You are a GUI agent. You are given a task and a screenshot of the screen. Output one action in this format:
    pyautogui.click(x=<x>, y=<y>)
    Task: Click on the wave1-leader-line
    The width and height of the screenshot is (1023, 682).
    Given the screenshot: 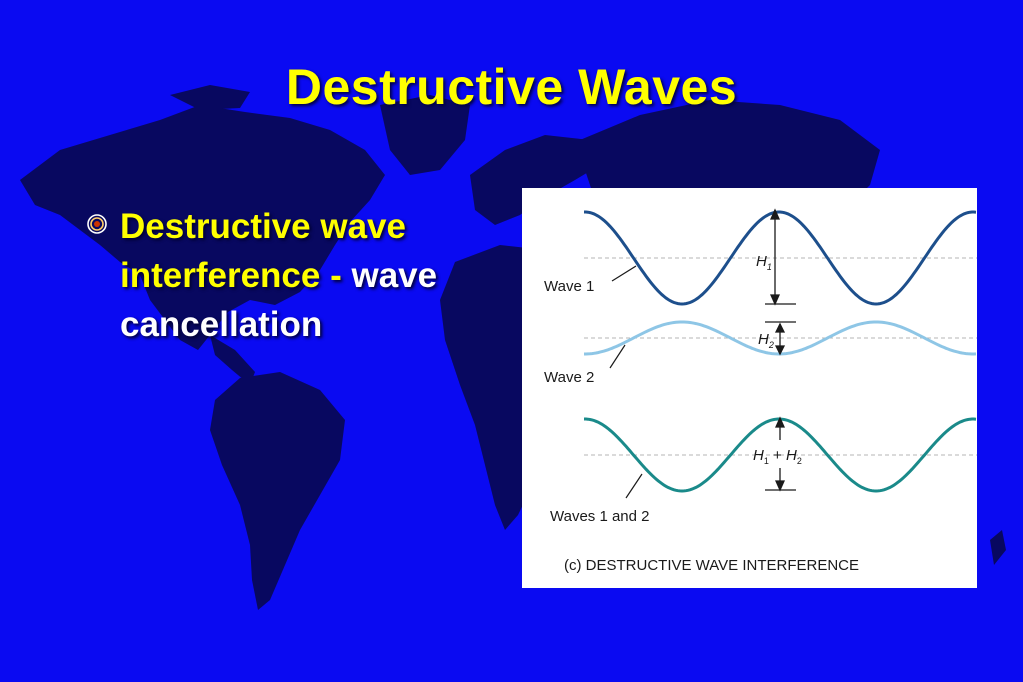 What is the action you would take?
    pyautogui.click(x=624, y=273)
    